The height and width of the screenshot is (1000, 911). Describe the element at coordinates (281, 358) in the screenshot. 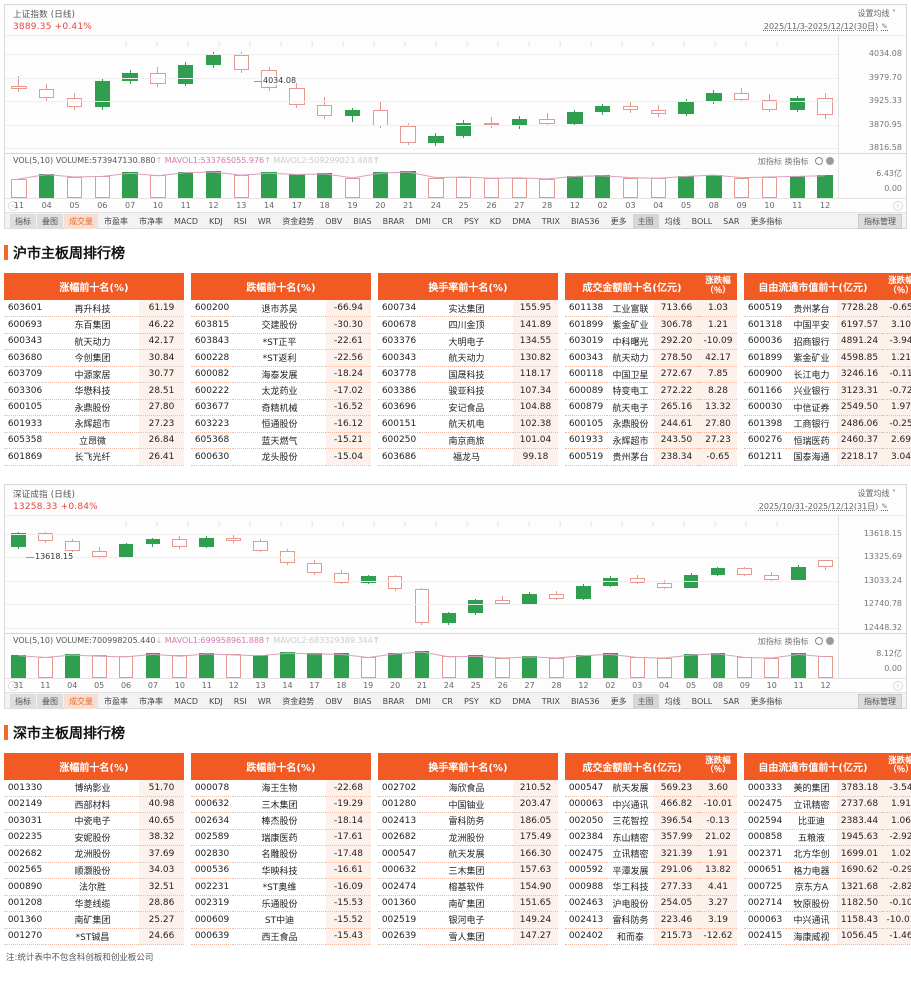

I see `table-row: 600228 *ST返利 -22.56` at that location.